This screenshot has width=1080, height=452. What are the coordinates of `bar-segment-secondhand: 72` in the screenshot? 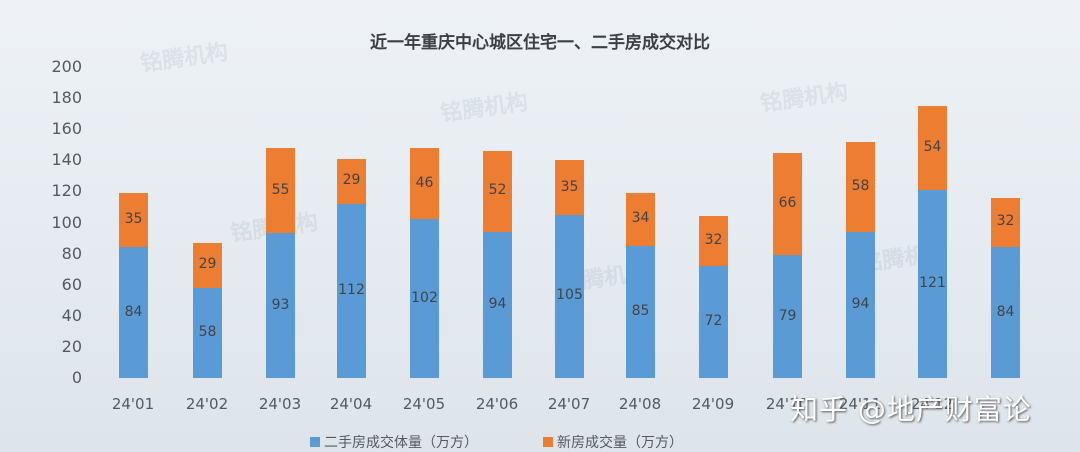 It's located at (713, 322).